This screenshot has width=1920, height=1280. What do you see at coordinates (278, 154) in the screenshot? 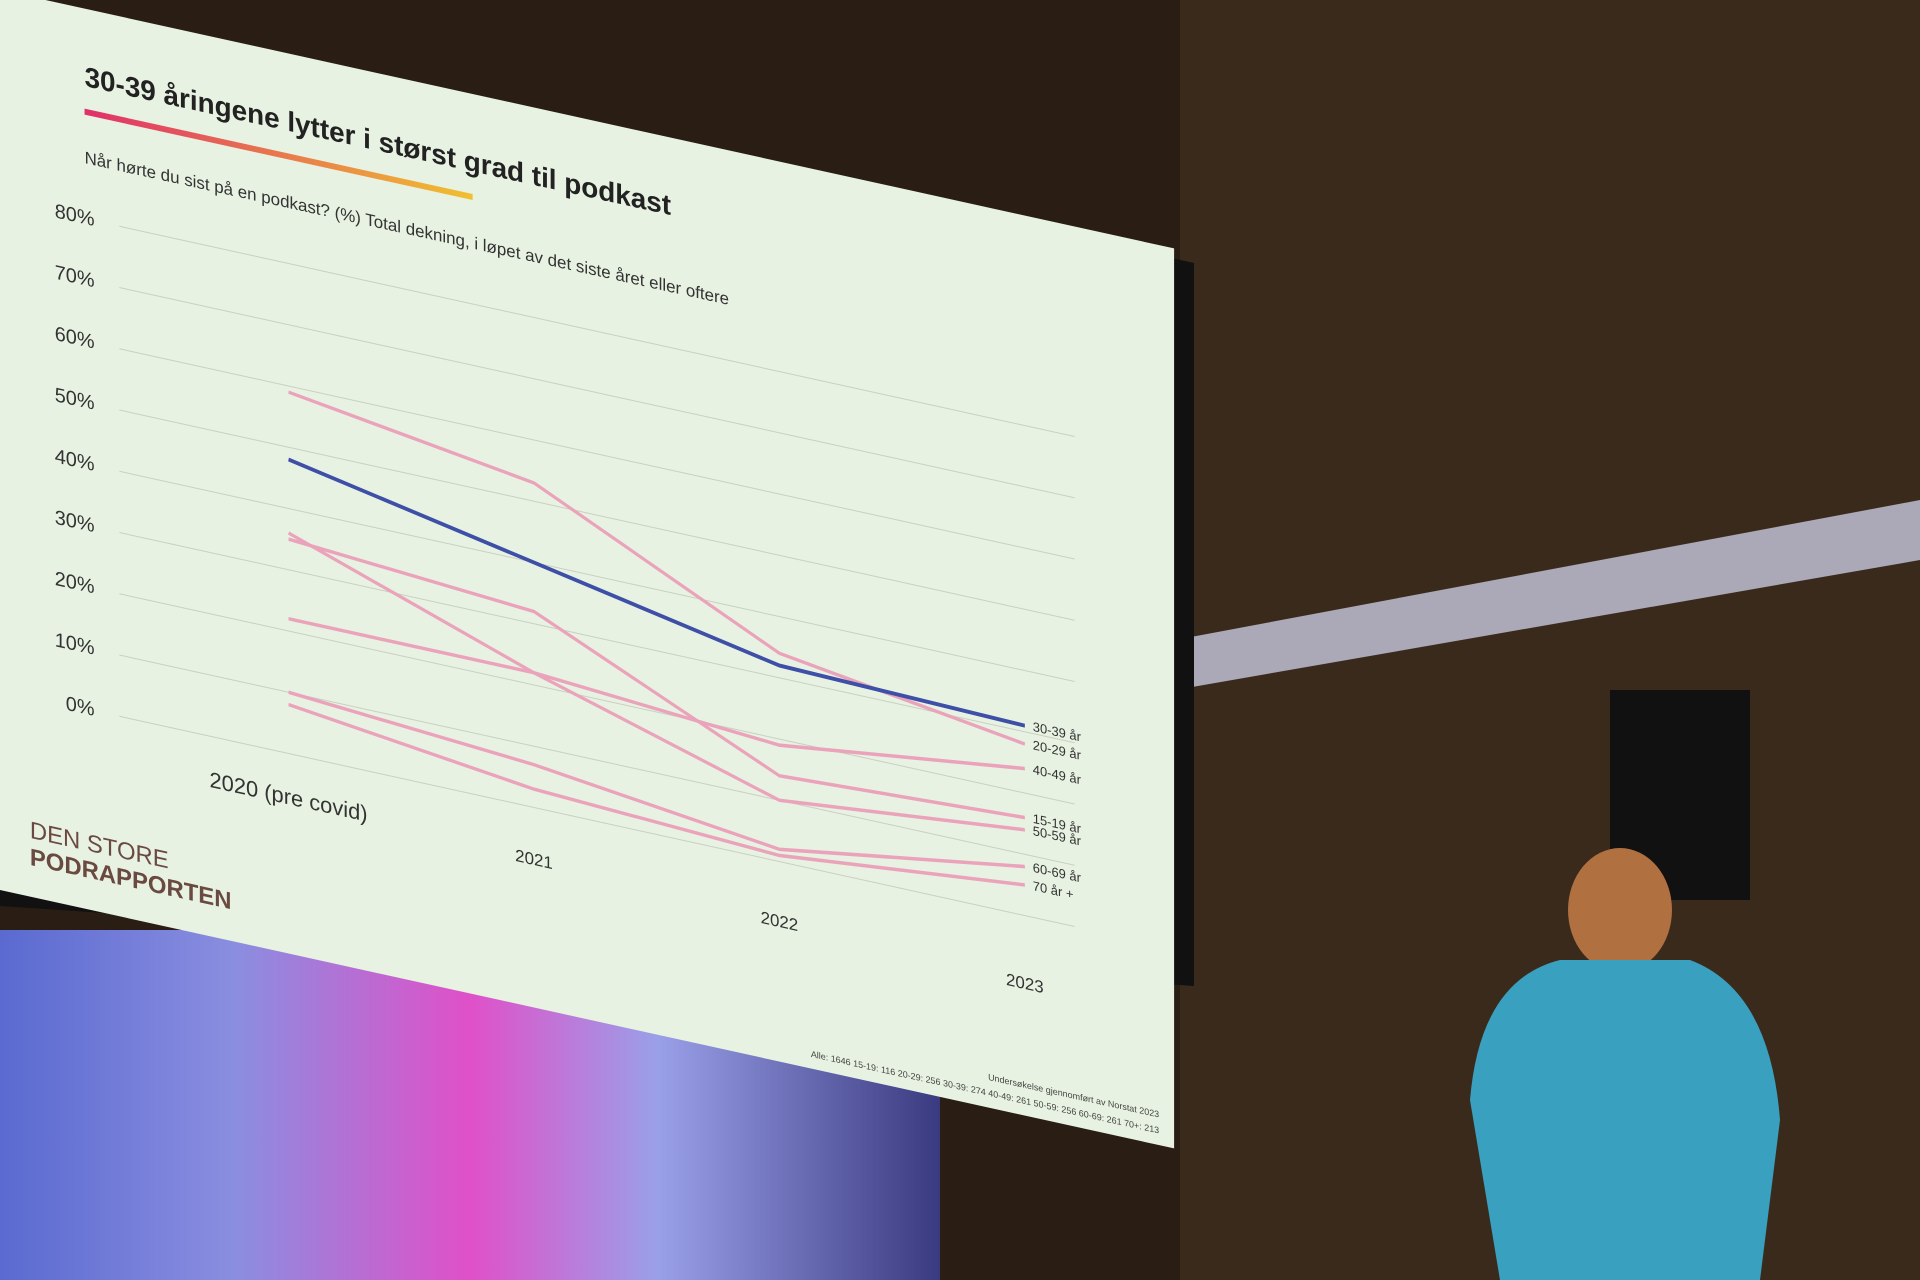
I see `title-accent` at bounding box center [278, 154].